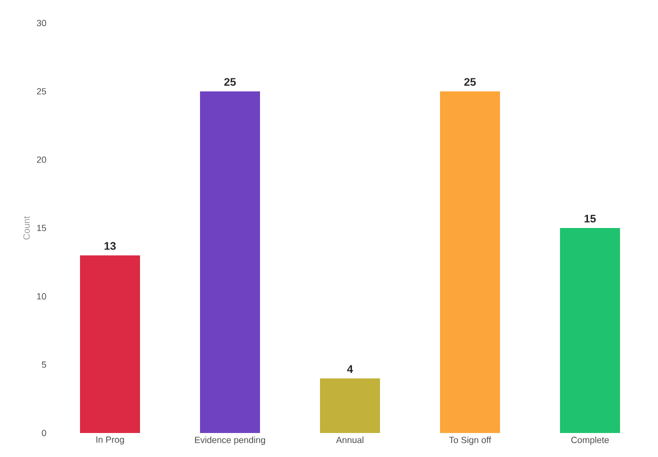 This screenshot has width=658, height=457. What do you see at coordinates (41, 91) in the screenshot?
I see `y-tick-label: 25` at bounding box center [41, 91].